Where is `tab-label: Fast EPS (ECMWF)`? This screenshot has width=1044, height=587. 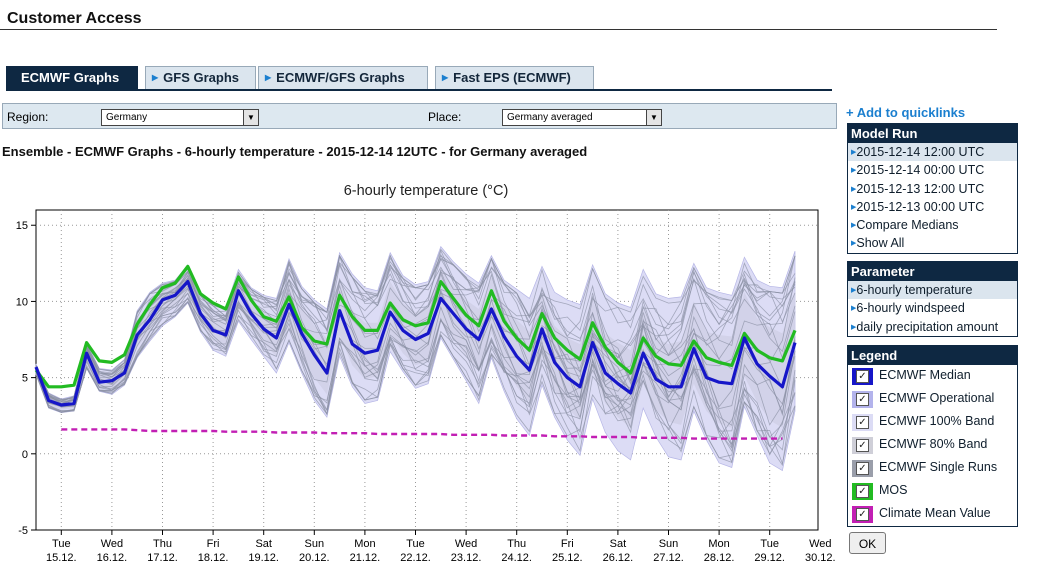
tab-label: Fast EPS (ECMWF) is located at coordinates (512, 77).